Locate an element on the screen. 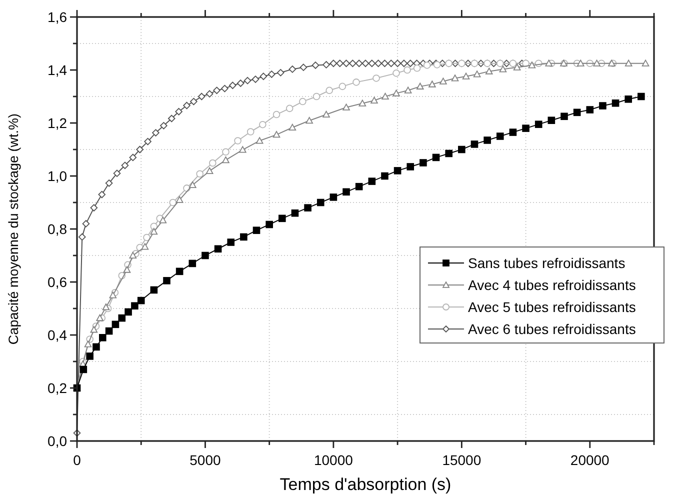 The width and height of the screenshot is (677, 500). y-tick-label: 0,8 is located at coordinates (58, 229).